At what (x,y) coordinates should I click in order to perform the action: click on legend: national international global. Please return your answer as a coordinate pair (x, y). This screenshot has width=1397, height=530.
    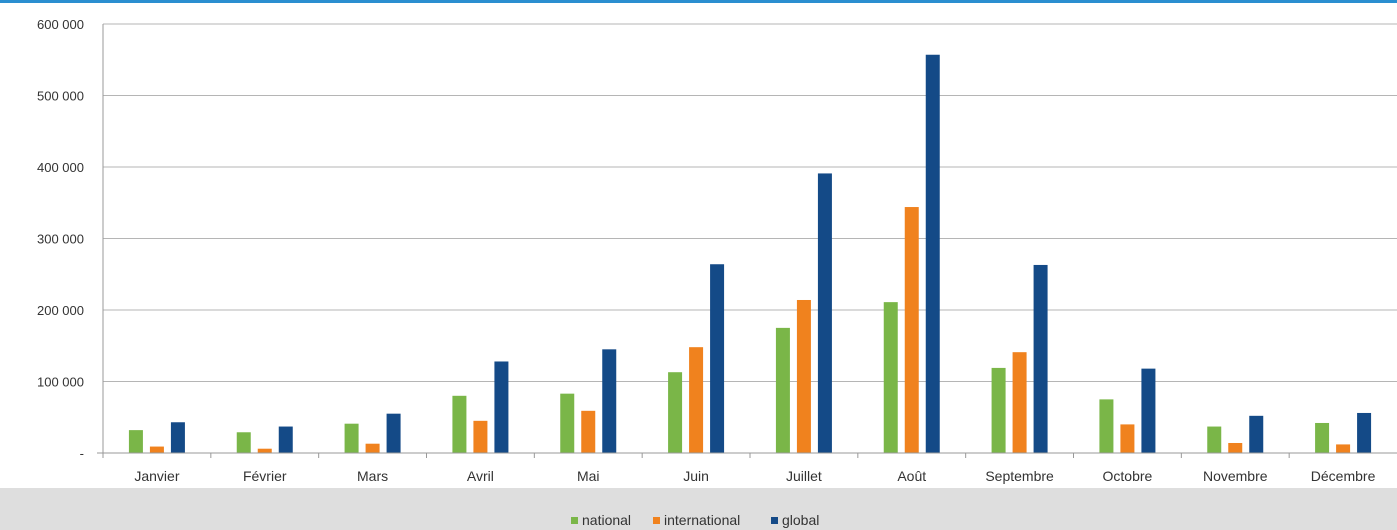
    Looking at the image, I should click on (695, 520).